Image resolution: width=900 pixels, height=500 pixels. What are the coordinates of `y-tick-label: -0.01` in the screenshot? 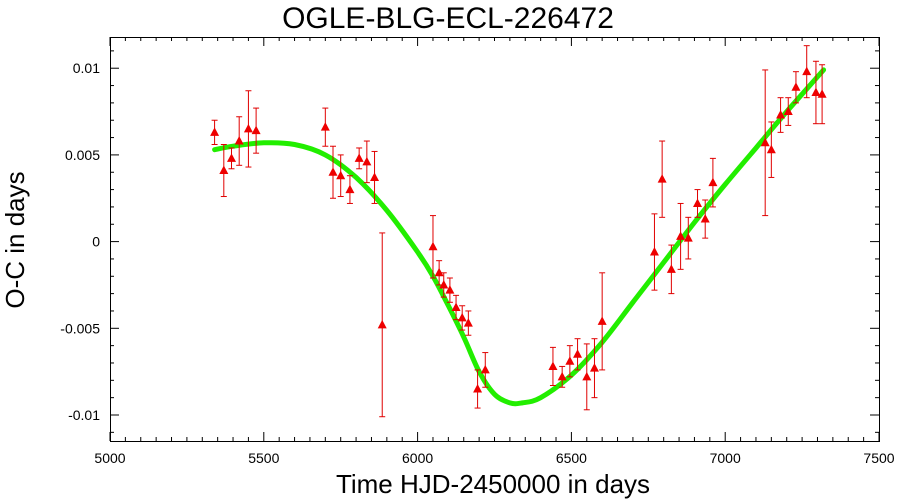 It's located at (84, 415).